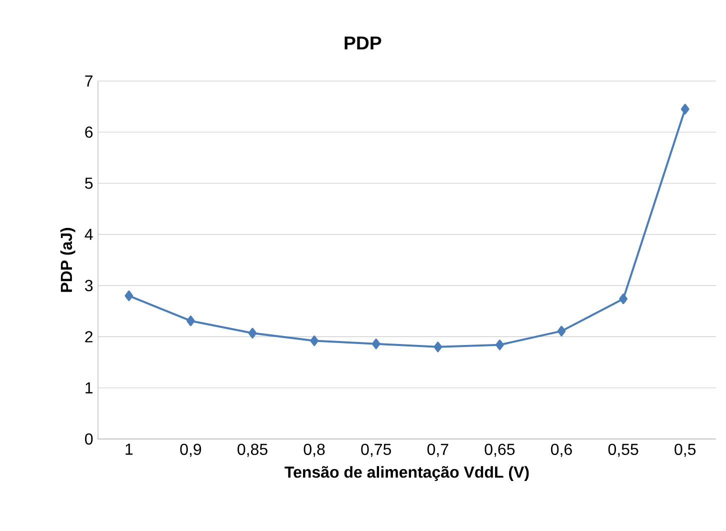 This screenshot has width=726, height=531. Describe the element at coordinates (363, 43) in the screenshot. I see `chart-title: PDP` at that location.